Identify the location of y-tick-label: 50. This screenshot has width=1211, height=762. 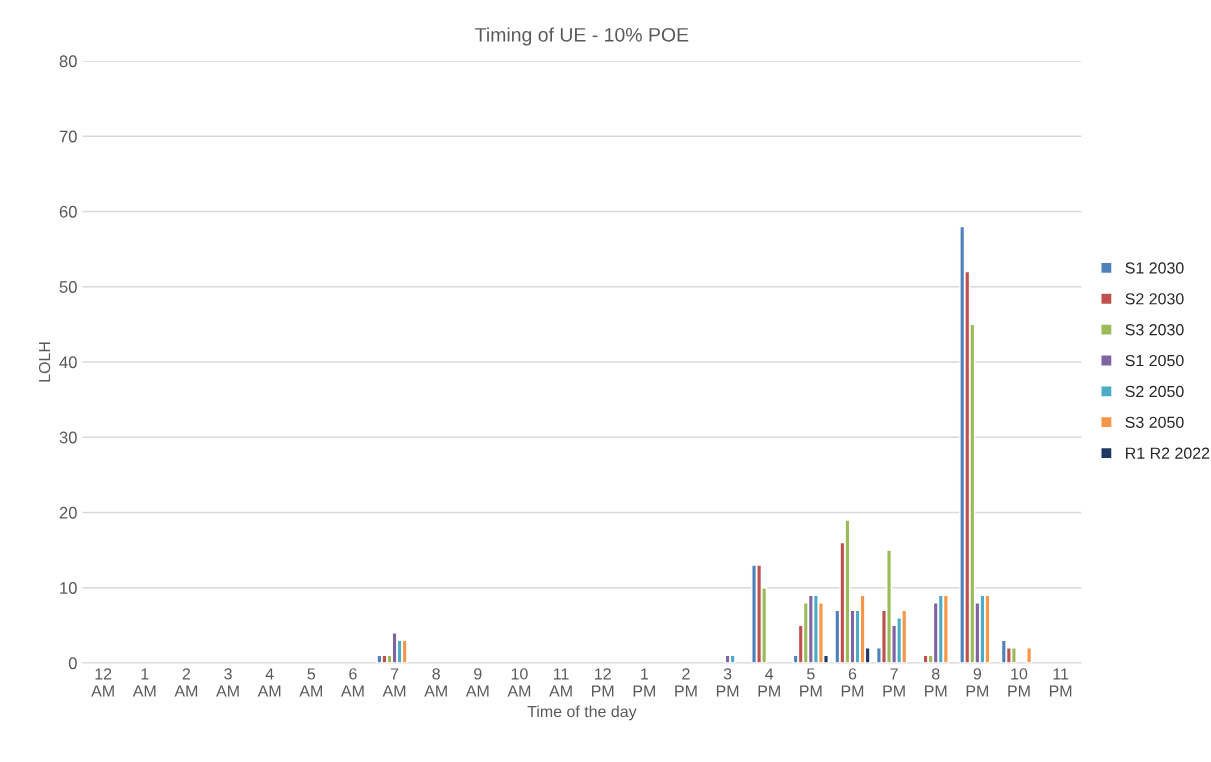
(68, 287).